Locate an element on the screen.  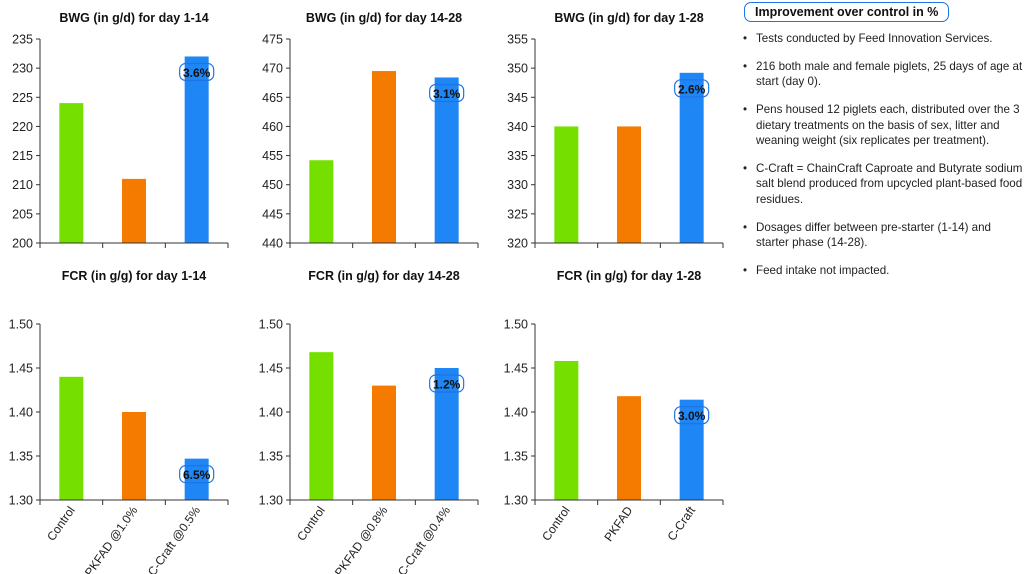
callout-label: 3.0% is located at coordinates (692, 416).